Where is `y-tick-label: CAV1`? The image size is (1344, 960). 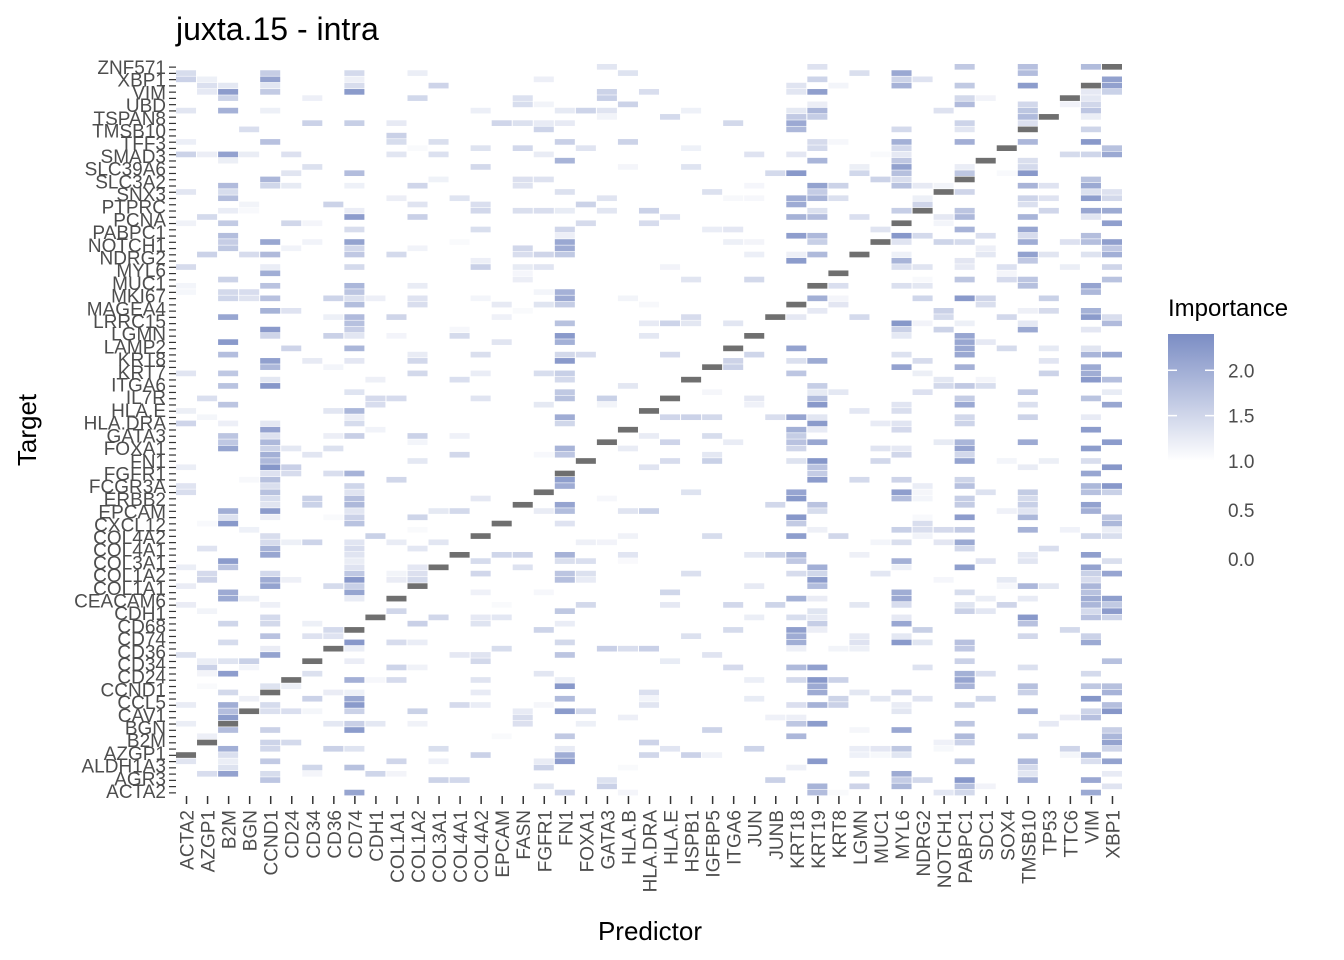 y-tick-label: CAV1 is located at coordinates (142, 716).